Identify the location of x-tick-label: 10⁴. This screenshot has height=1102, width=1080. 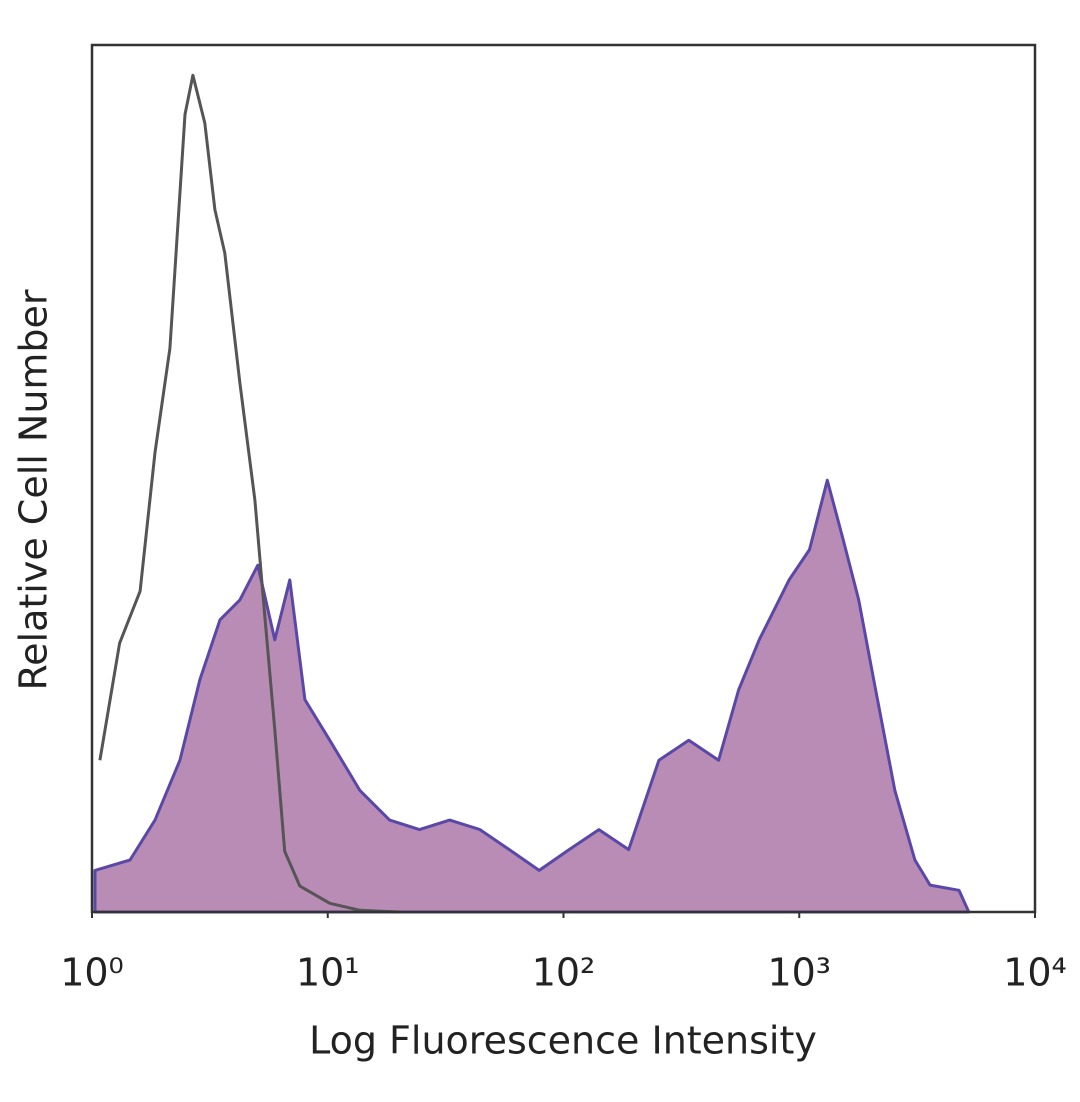
(1035, 973).